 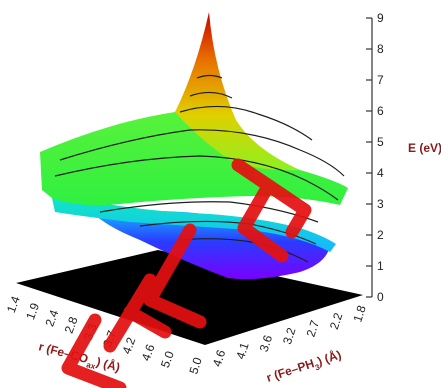 I want to click on x-tick-label: 5.0, so click(x=167, y=359).